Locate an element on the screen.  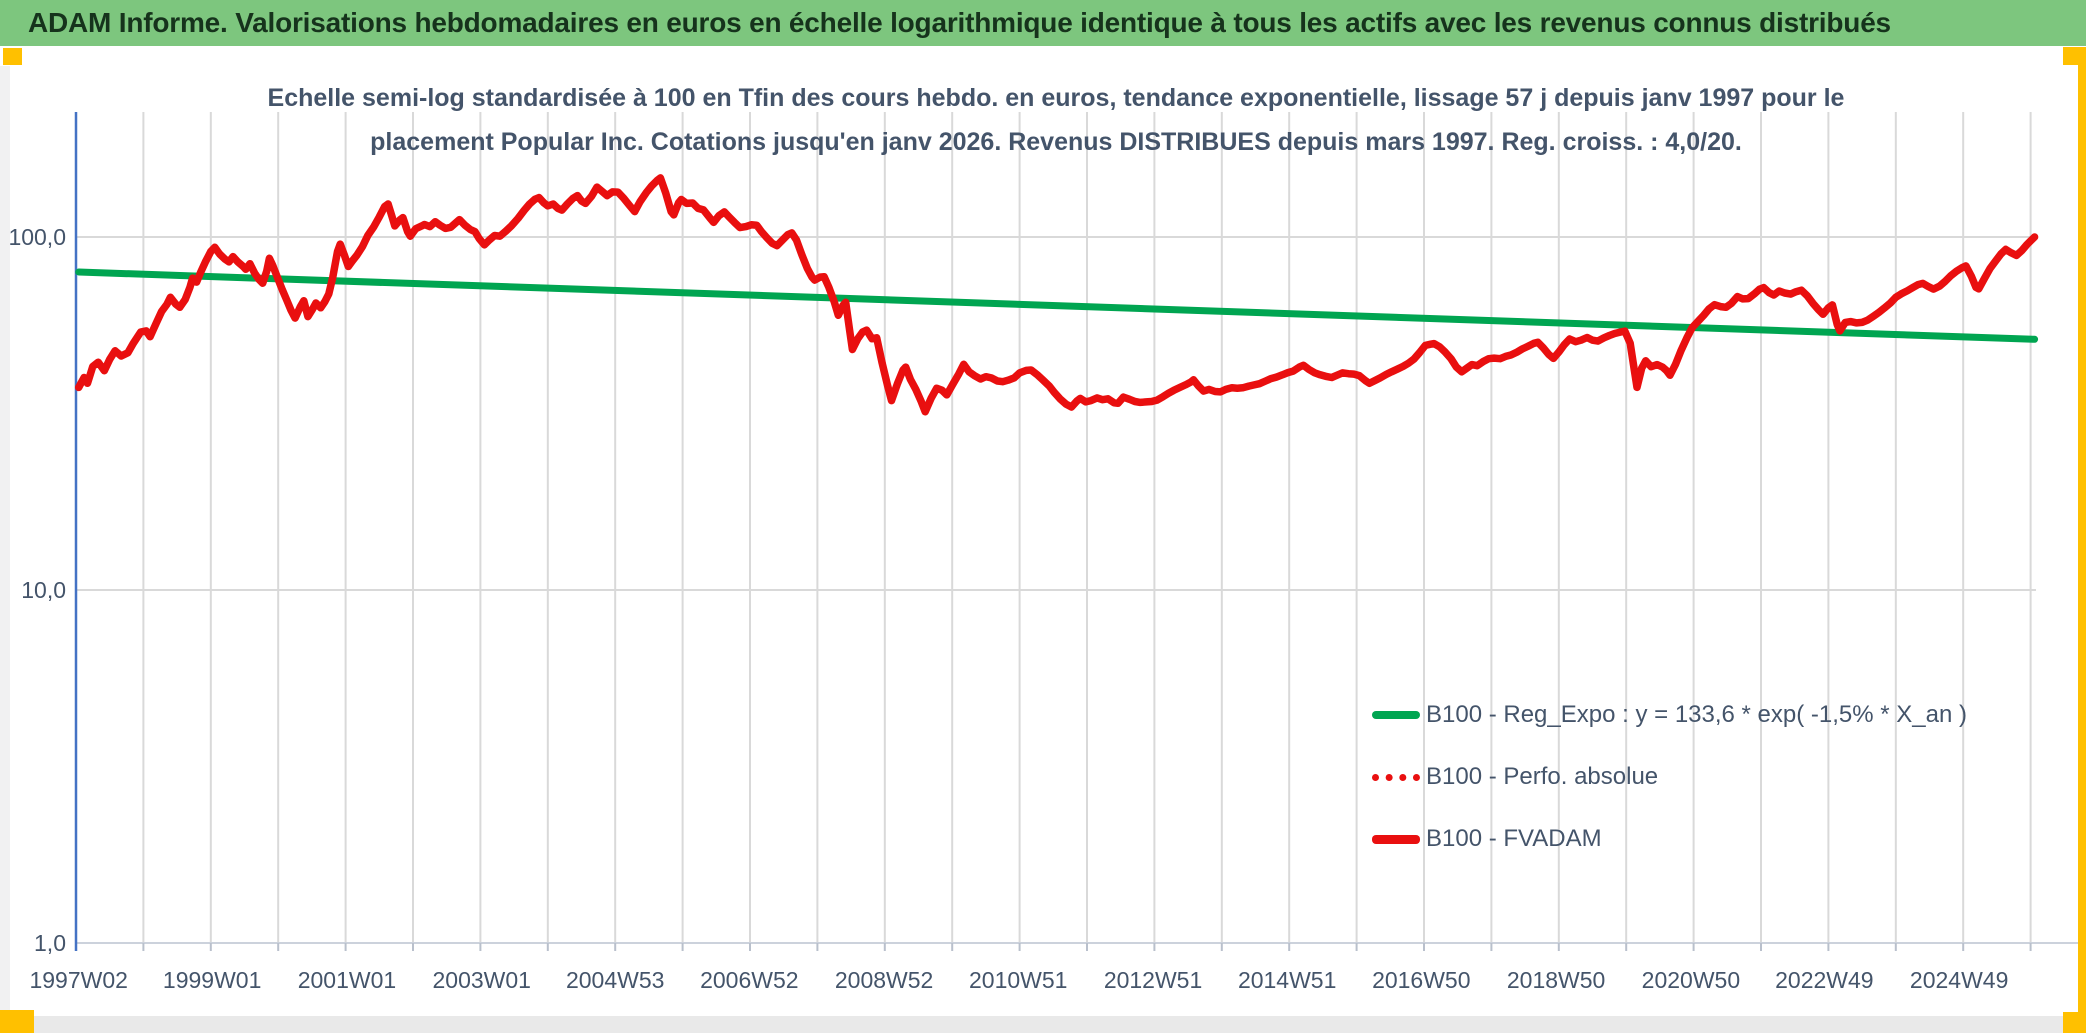
x-axis-label: 2012W51 is located at coordinates (1153, 980).